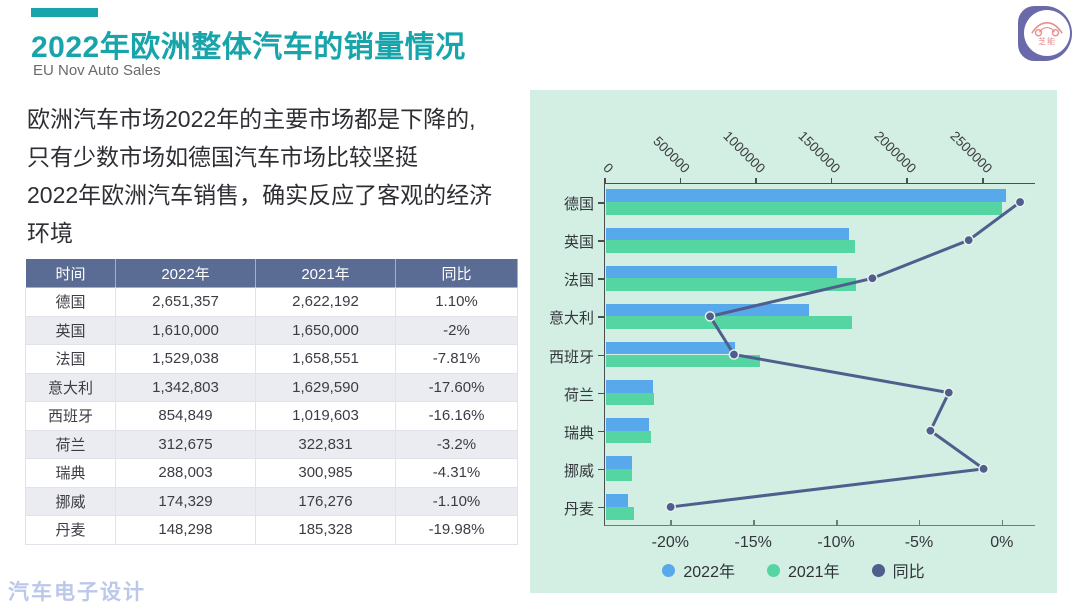 This screenshot has height=609, width=1080. What do you see at coordinates (627, 424) in the screenshot?
I see `bar-2022年-瑞典` at bounding box center [627, 424].